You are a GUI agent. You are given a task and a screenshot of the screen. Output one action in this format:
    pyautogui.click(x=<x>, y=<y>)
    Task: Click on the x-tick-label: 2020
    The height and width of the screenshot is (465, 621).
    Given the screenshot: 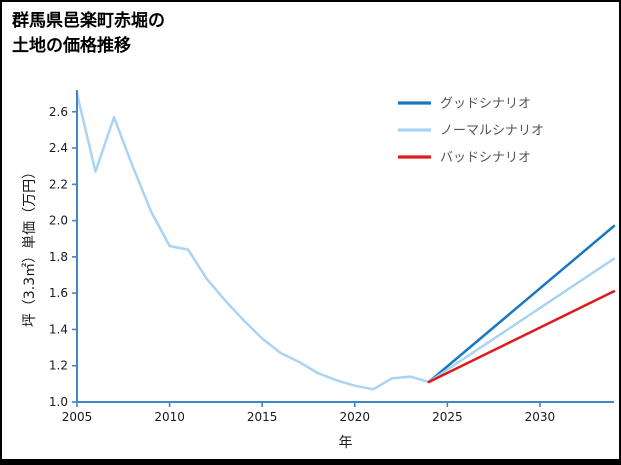 What is the action you would take?
    pyautogui.click(x=354, y=417)
    